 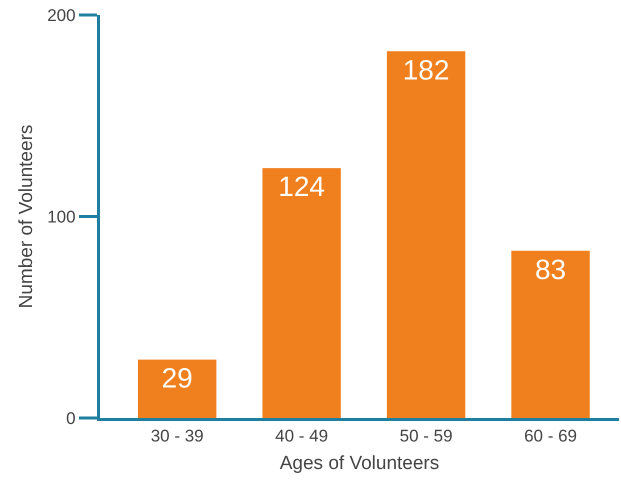 I want to click on x-tick-label: 30 - 39, so click(x=177, y=436).